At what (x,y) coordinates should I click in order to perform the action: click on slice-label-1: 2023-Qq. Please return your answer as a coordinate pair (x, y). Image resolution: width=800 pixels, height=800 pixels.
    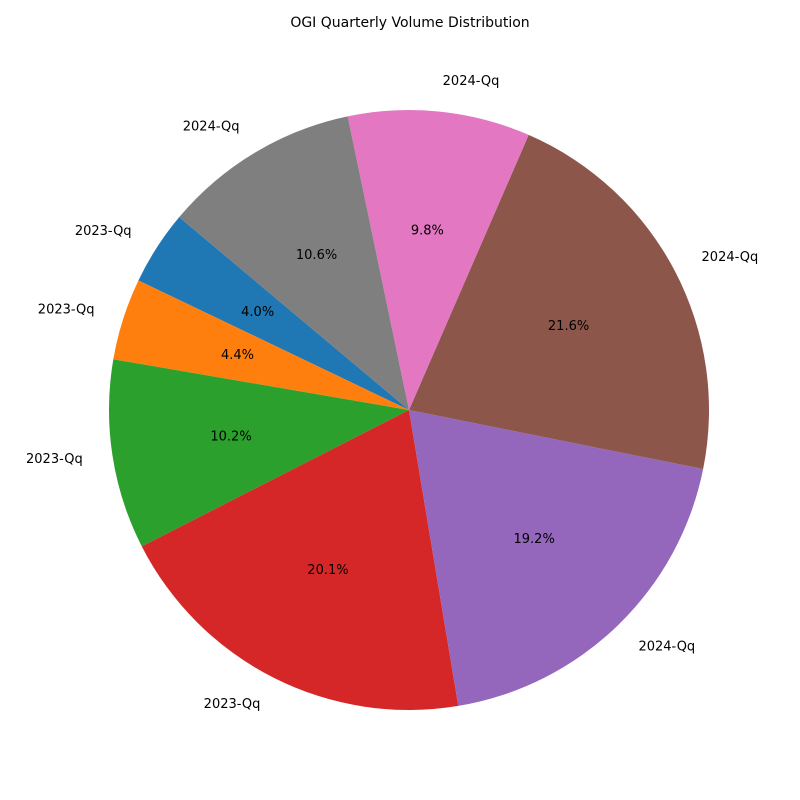
    Looking at the image, I should click on (66, 309).